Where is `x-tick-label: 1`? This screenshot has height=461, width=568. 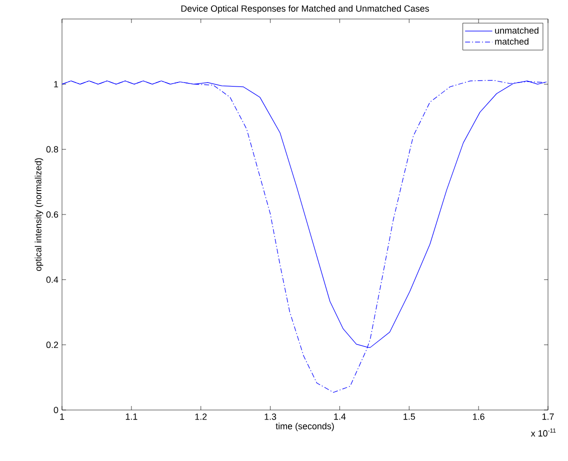 x-tick-label: 1 is located at coordinates (62, 417).